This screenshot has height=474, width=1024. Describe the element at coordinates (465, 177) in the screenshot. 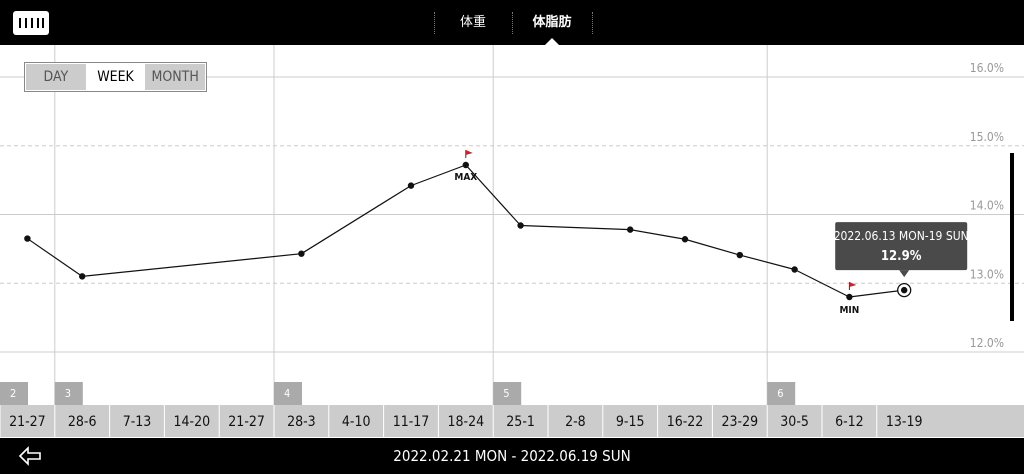

I see `max-label: MAX` at that location.